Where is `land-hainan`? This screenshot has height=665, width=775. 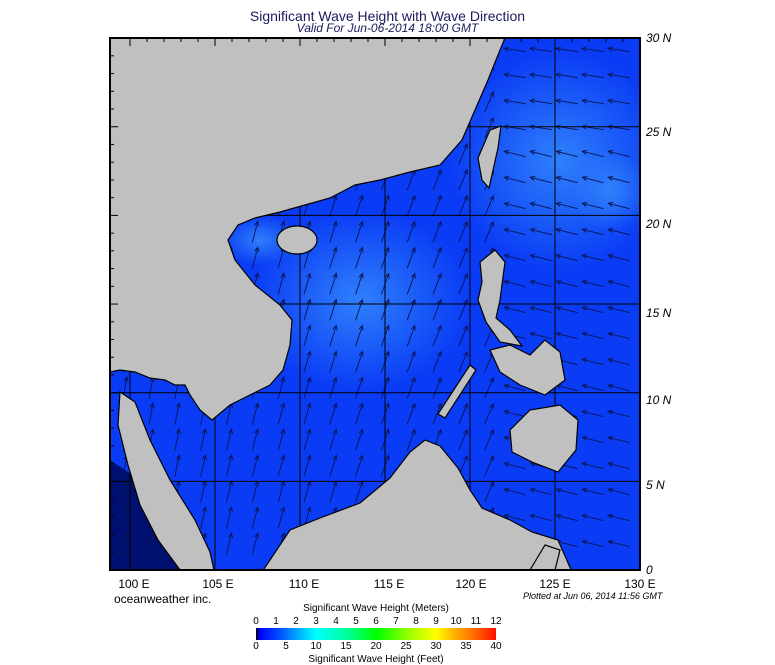 land-hainan is located at coordinates (297, 240).